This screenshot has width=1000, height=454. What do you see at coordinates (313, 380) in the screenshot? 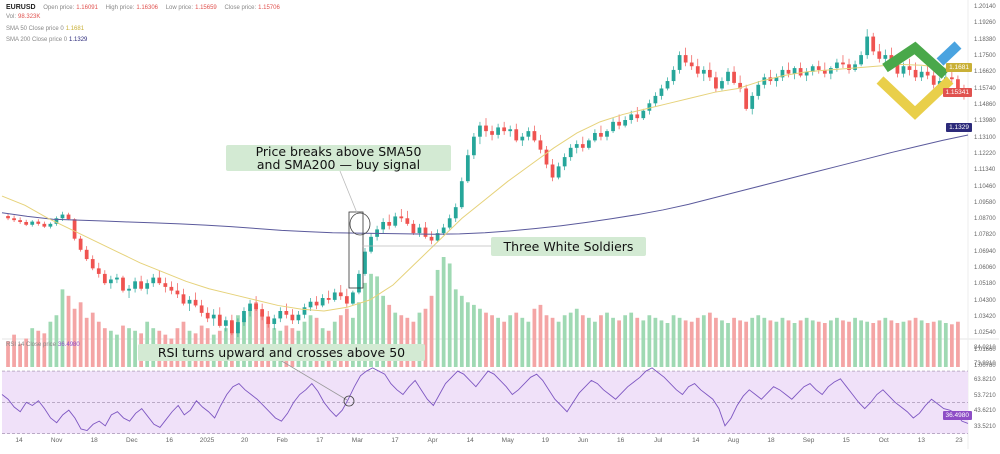
I see `rsi-pointer` at bounding box center [313, 380].